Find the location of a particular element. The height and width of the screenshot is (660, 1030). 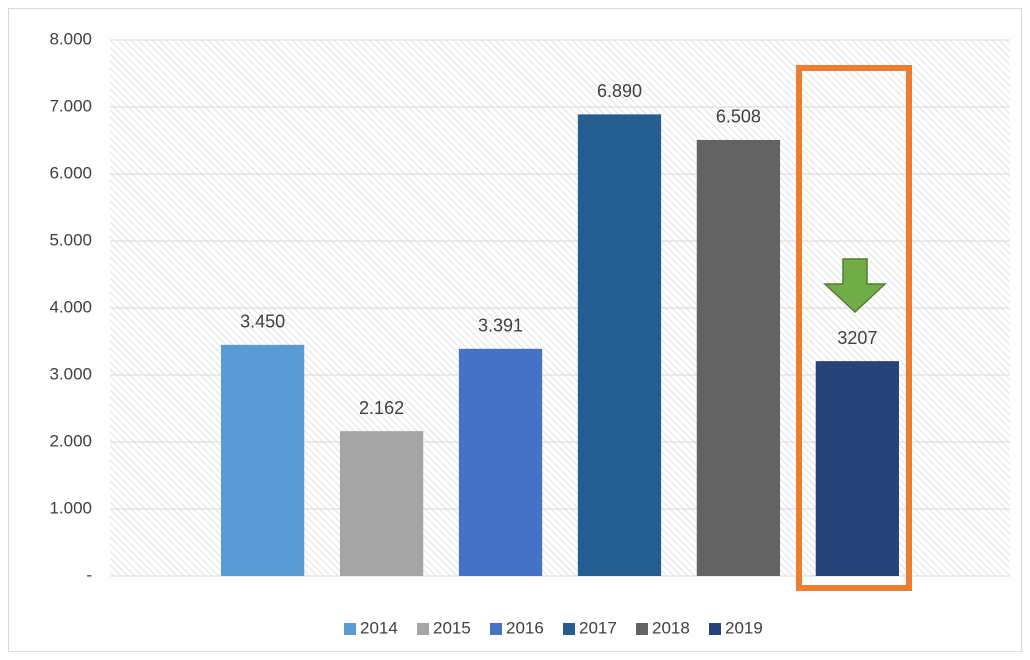

y-tick-label: 8.000 is located at coordinates (70, 38).